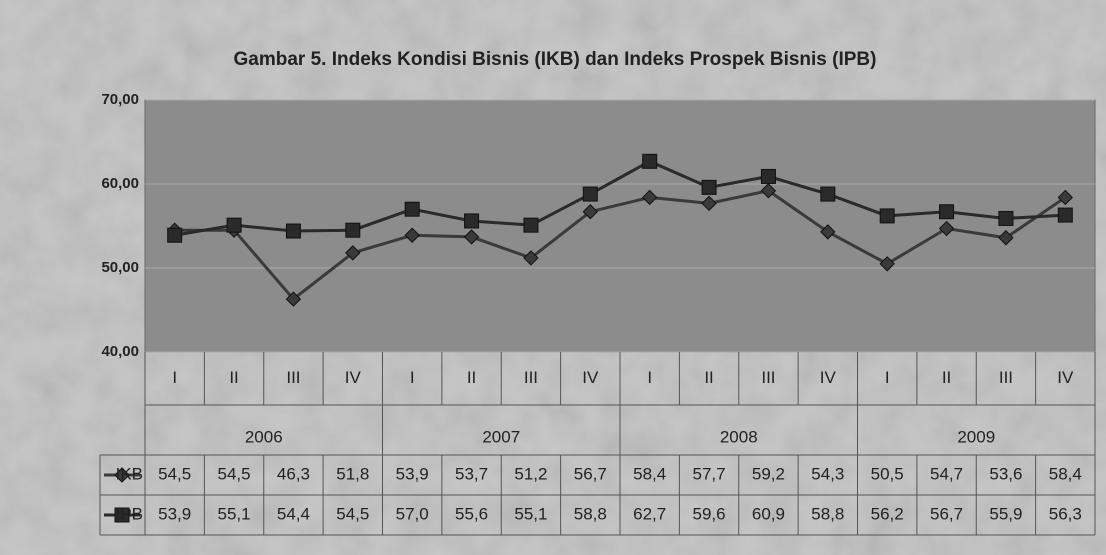  What do you see at coordinates (352, 473) in the screenshot?
I see `table-value: 51,8` at bounding box center [352, 473].